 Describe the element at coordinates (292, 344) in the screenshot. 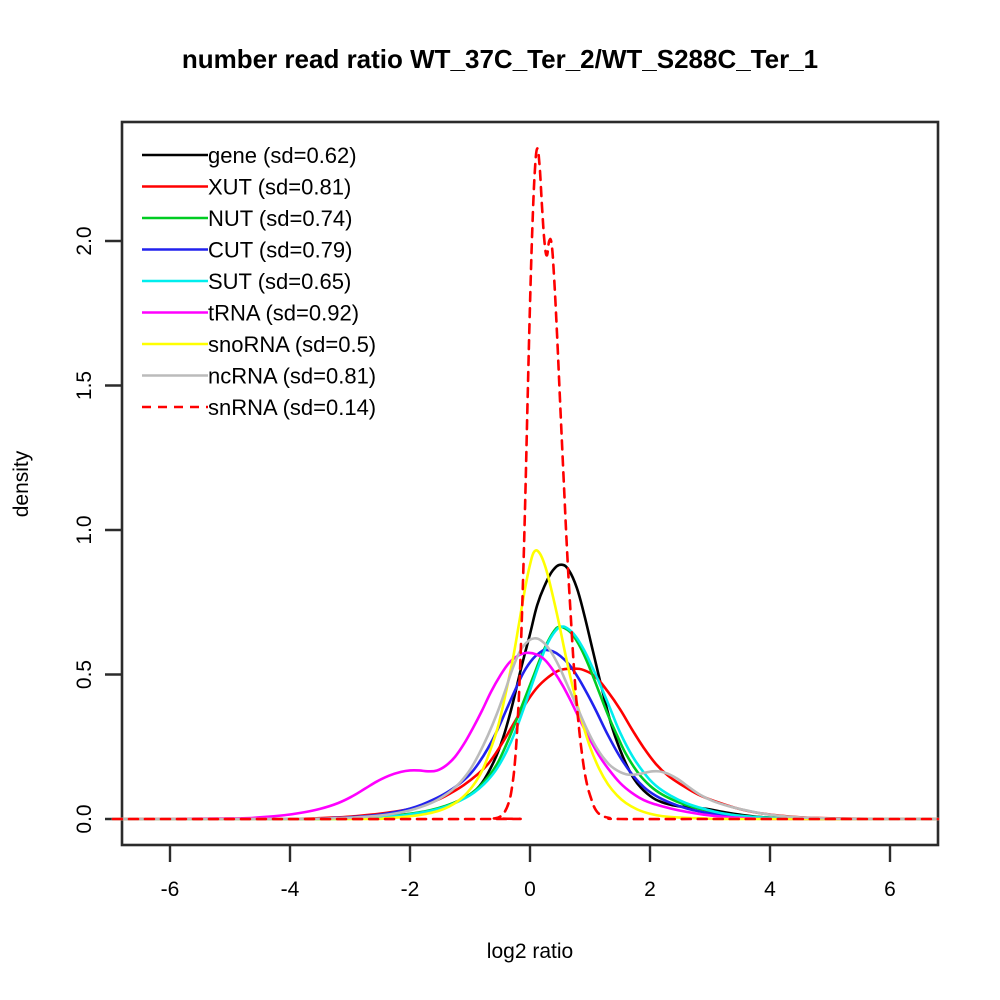

I see `legend-label: snoRNA (sd=0.5)` at that location.